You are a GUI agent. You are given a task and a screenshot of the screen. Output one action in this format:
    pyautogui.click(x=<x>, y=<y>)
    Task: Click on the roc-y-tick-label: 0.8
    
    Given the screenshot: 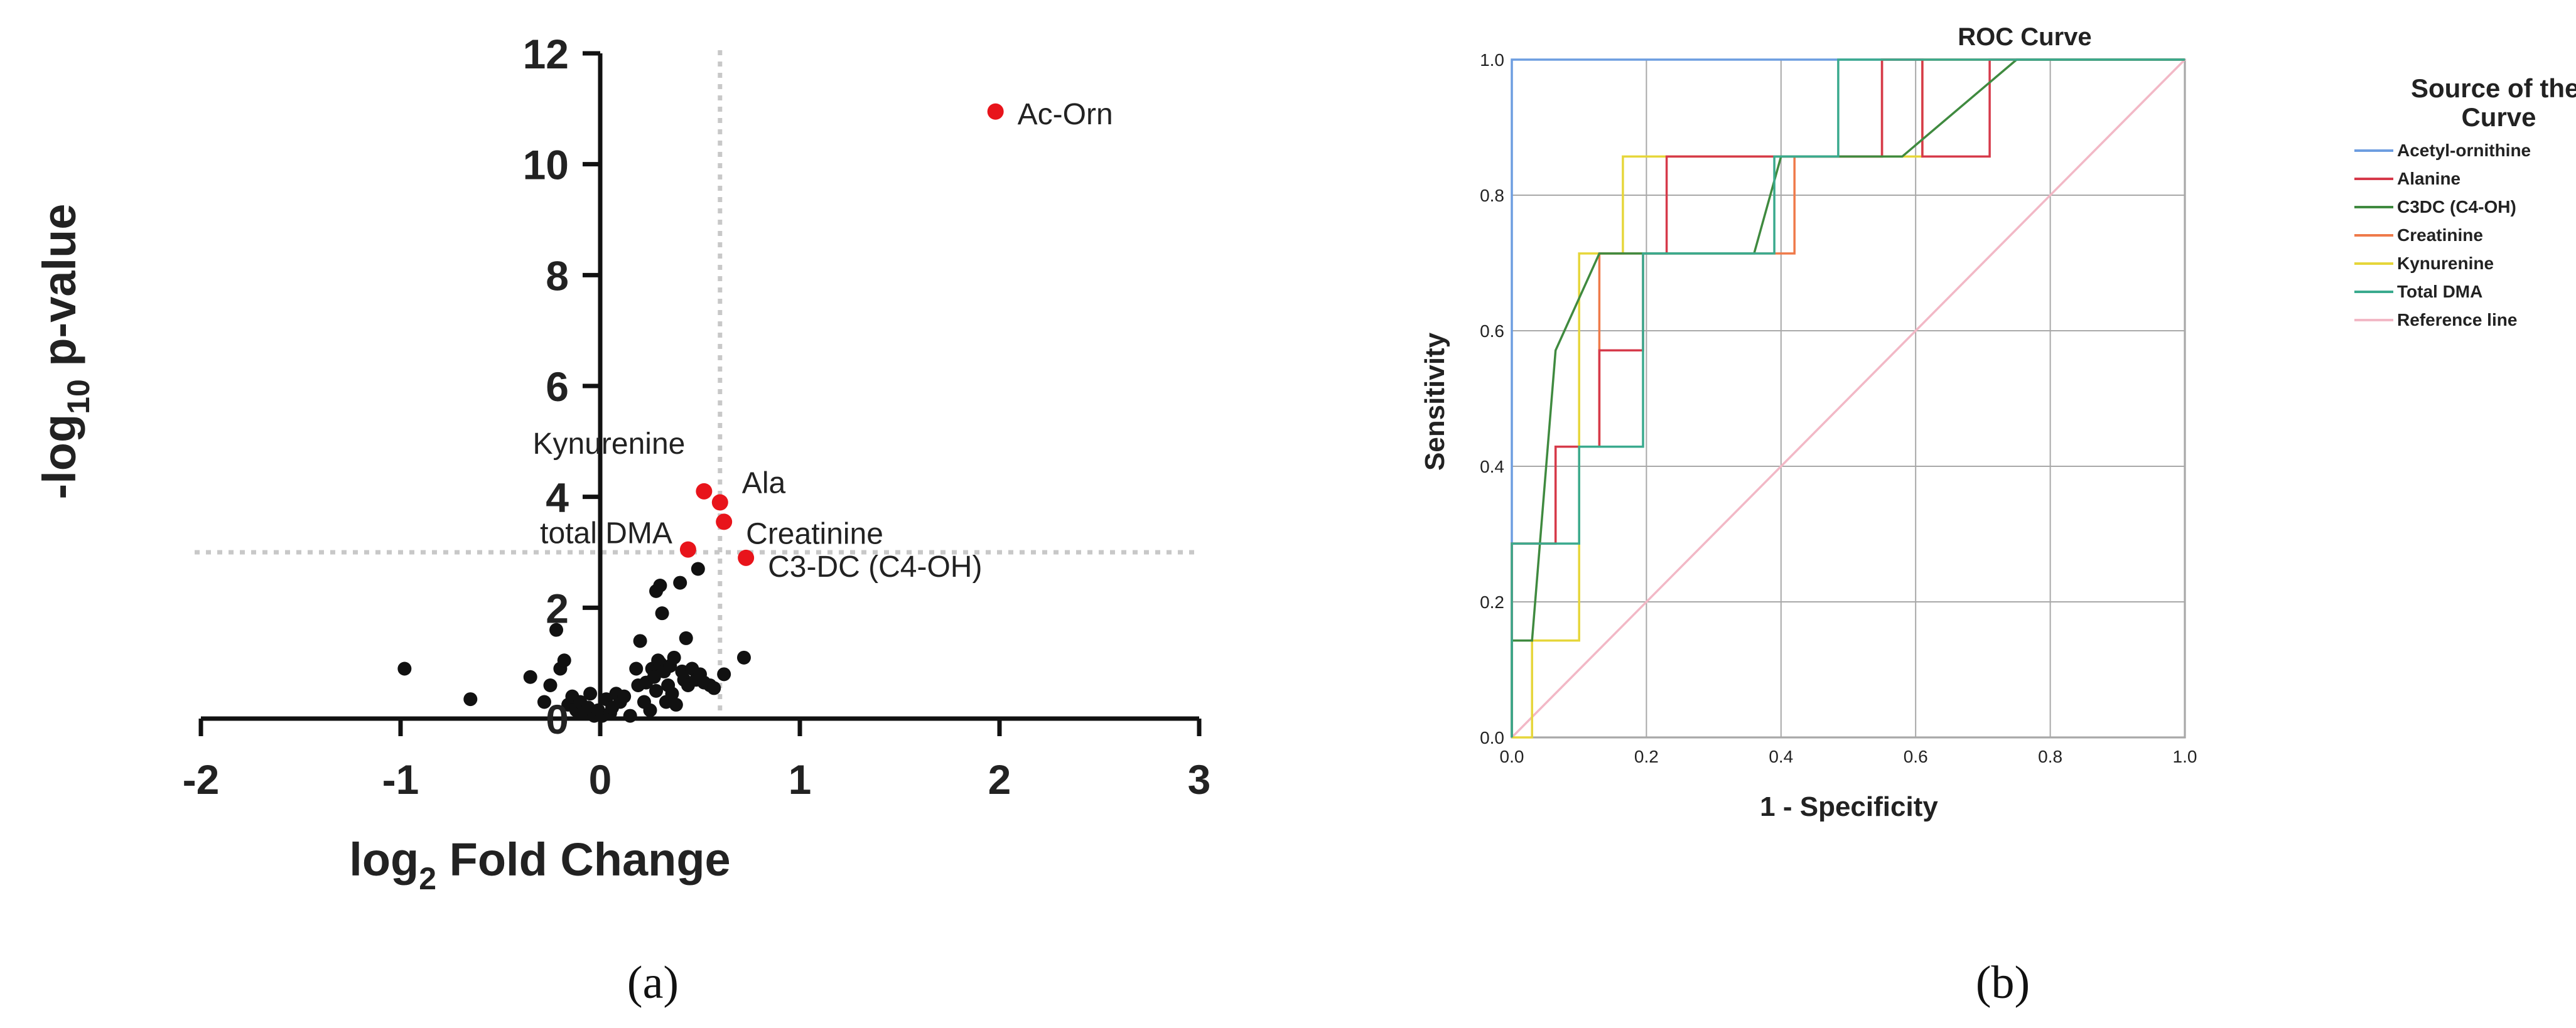 What is the action you would take?
    pyautogui.click(x=1492, y=195)
    